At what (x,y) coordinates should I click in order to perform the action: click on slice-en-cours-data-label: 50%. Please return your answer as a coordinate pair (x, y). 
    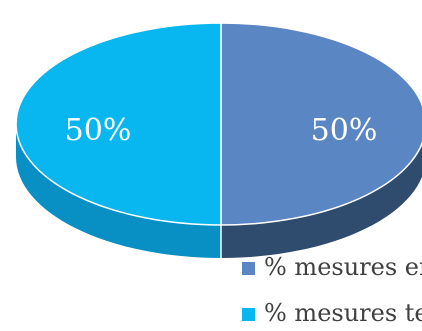
    Looking at the image, I should click on (344, 130).